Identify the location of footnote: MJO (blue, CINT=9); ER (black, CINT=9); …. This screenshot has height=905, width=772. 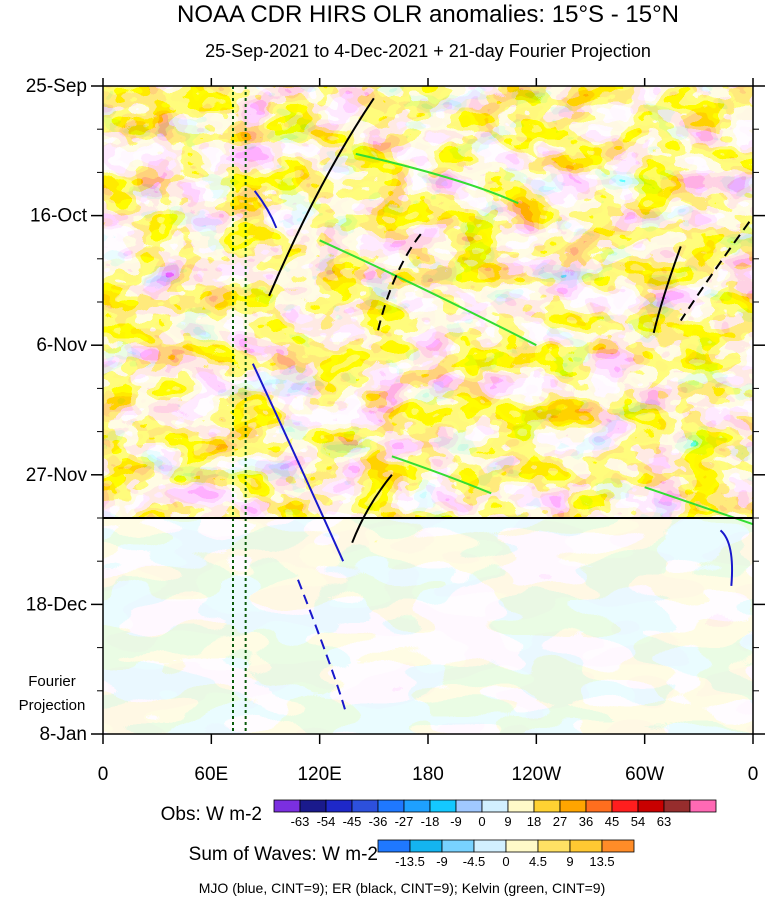
(402, 888).